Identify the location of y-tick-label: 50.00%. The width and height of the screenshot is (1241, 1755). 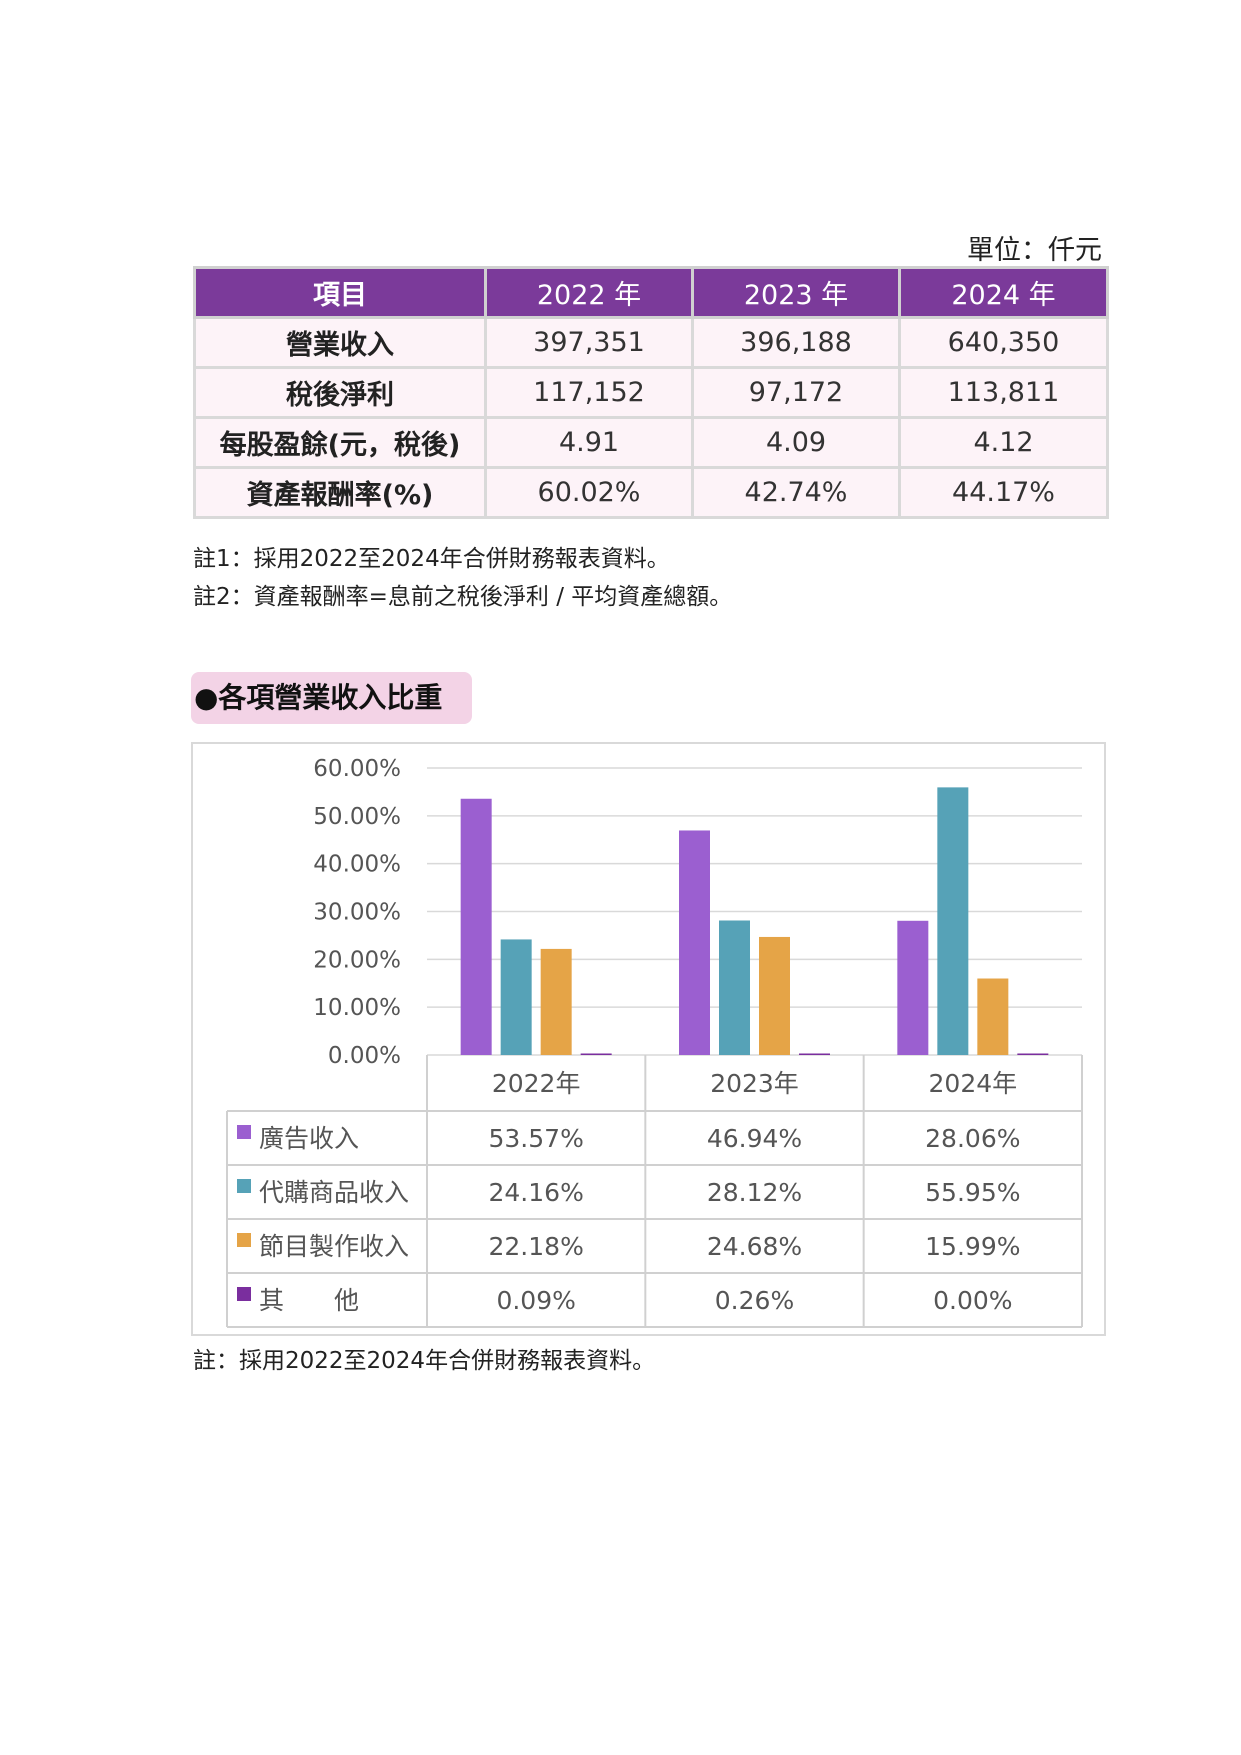
(357, 817).